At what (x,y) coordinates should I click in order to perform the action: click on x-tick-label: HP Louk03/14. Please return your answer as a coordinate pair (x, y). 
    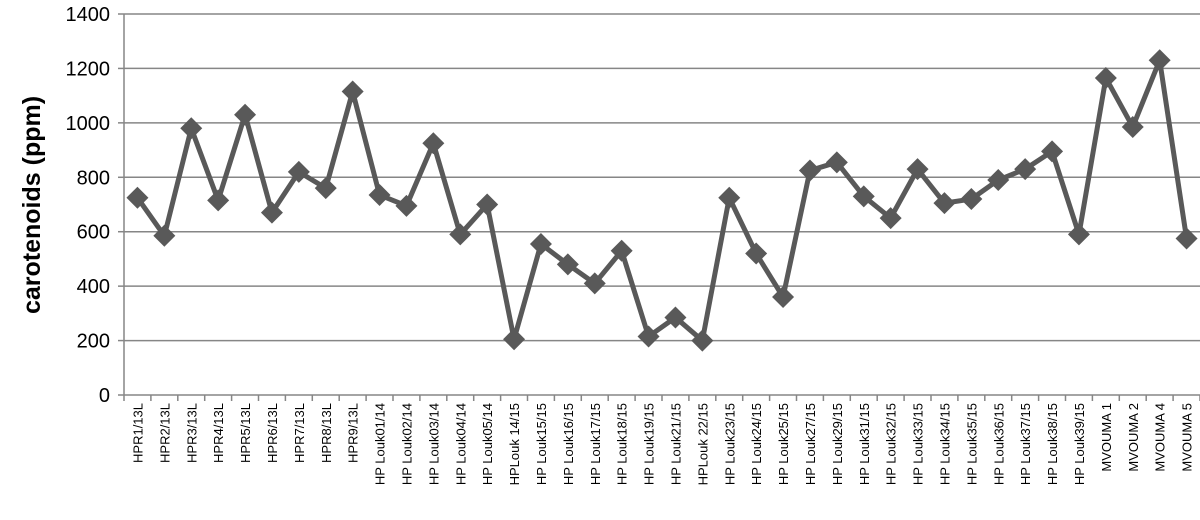
    Looking at the image, I should click on (433, 444).